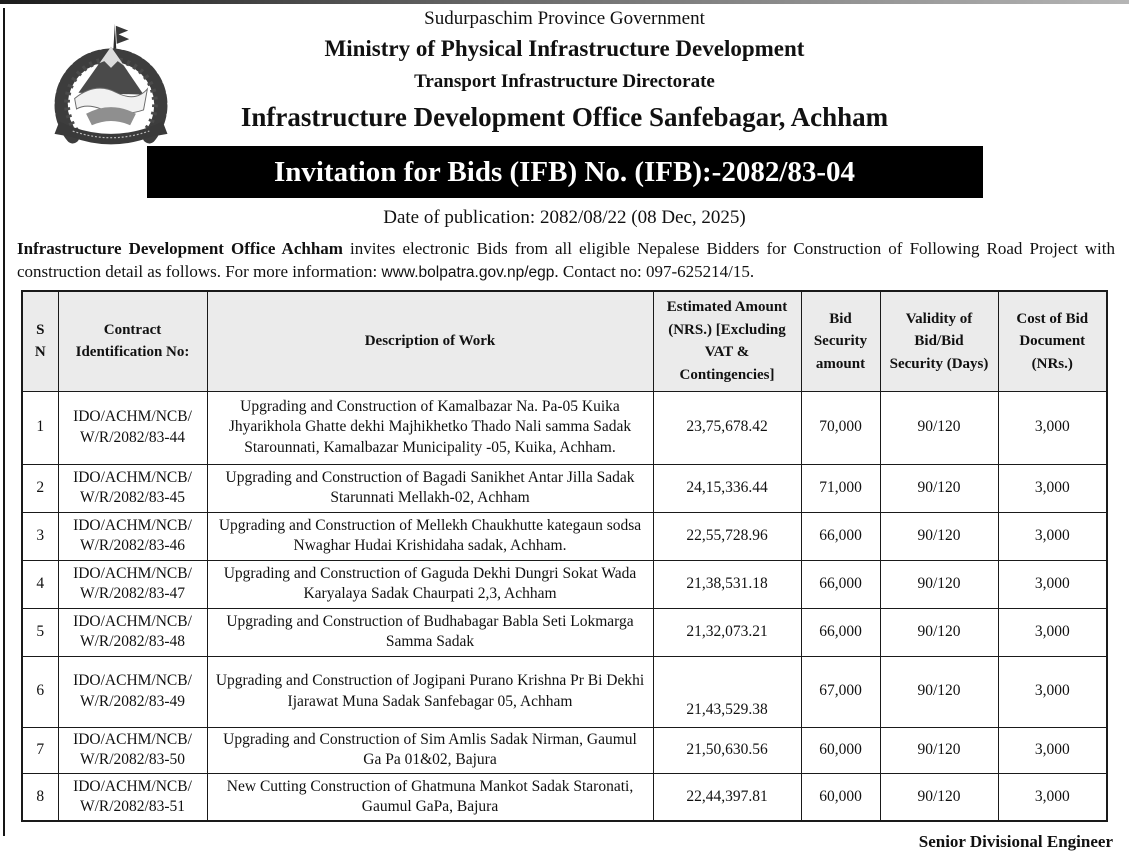 The width and height of the screenshot is (1129, 852). I want to click on bid-security-cell: 67,000, so click(840, 691).